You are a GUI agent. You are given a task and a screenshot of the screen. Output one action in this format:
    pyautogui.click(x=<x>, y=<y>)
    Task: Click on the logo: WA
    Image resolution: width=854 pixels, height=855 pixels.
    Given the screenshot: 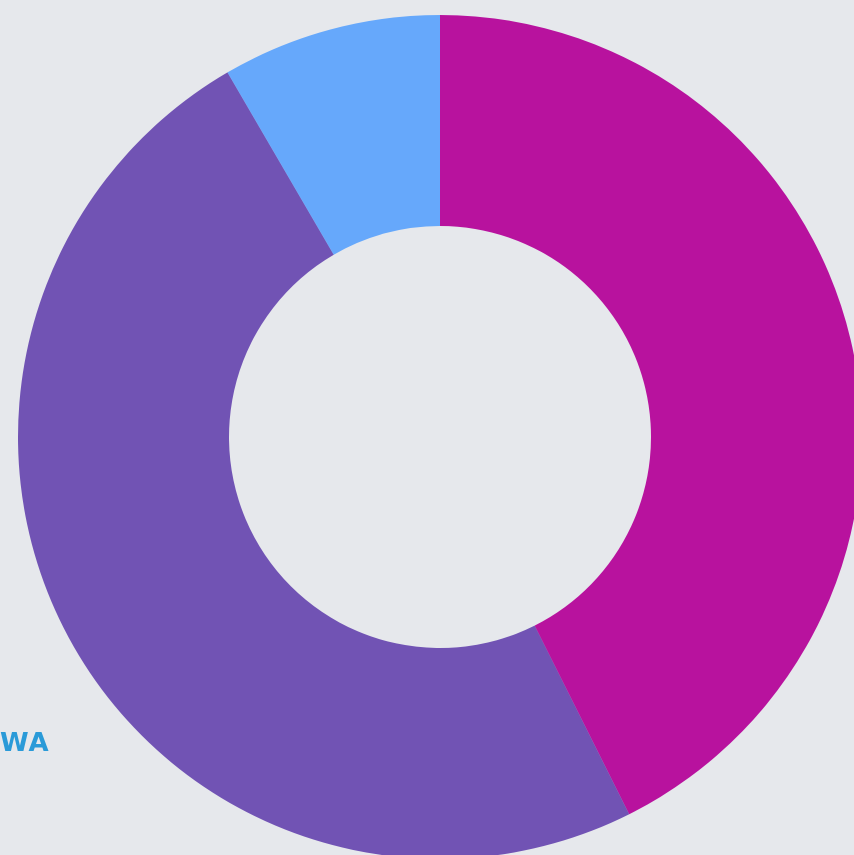 What is the action you would take?
    pyautogui.click(x=25, y=743)
    